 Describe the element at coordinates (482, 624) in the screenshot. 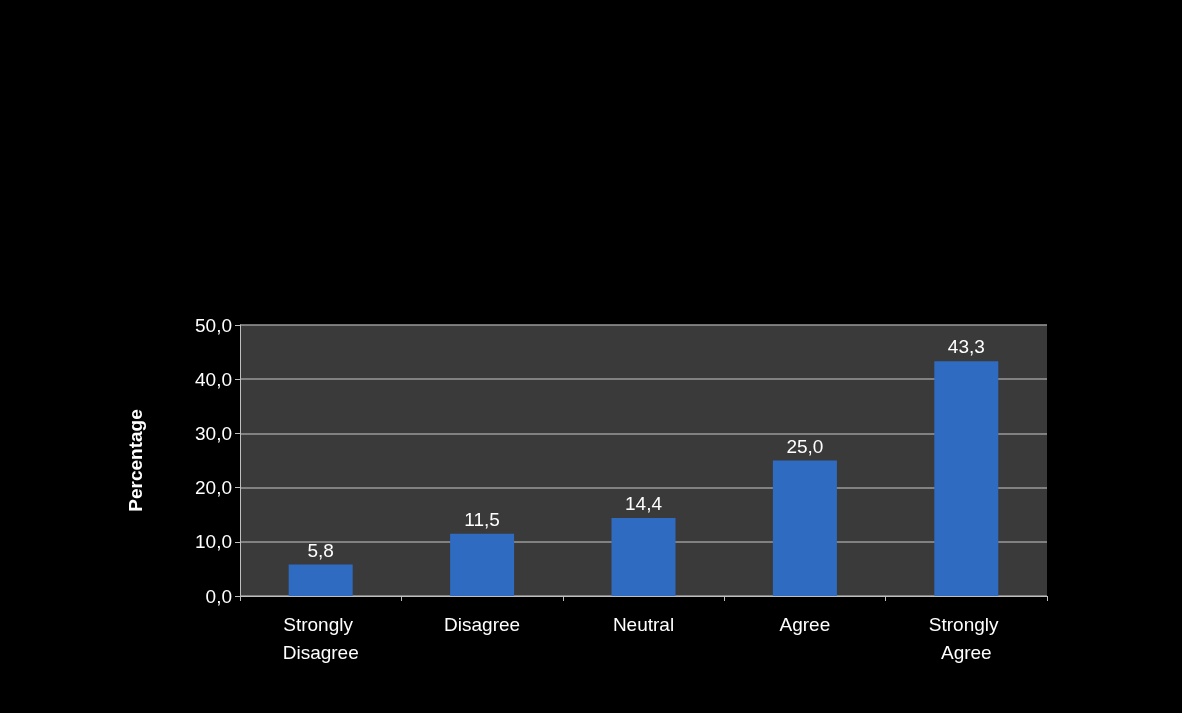

I see `x-tick-label: Disagree` at that location.